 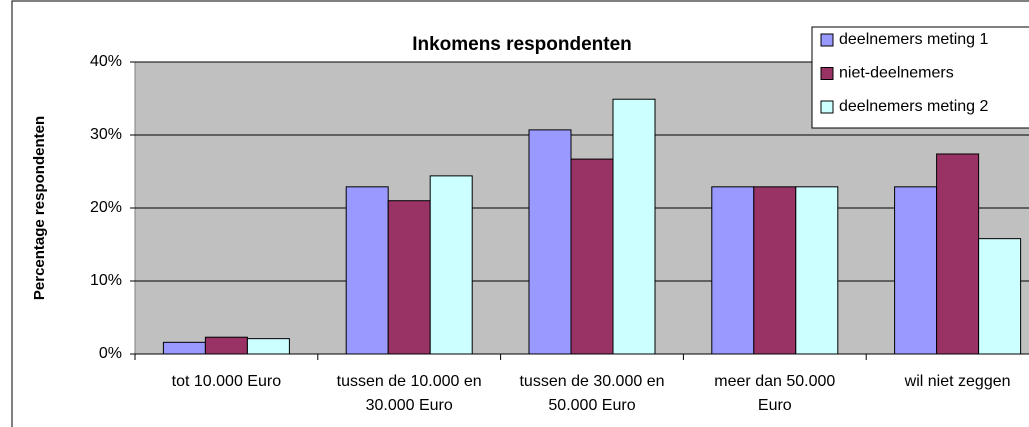 I want to click on legend-box, so click(x=920, y=77).